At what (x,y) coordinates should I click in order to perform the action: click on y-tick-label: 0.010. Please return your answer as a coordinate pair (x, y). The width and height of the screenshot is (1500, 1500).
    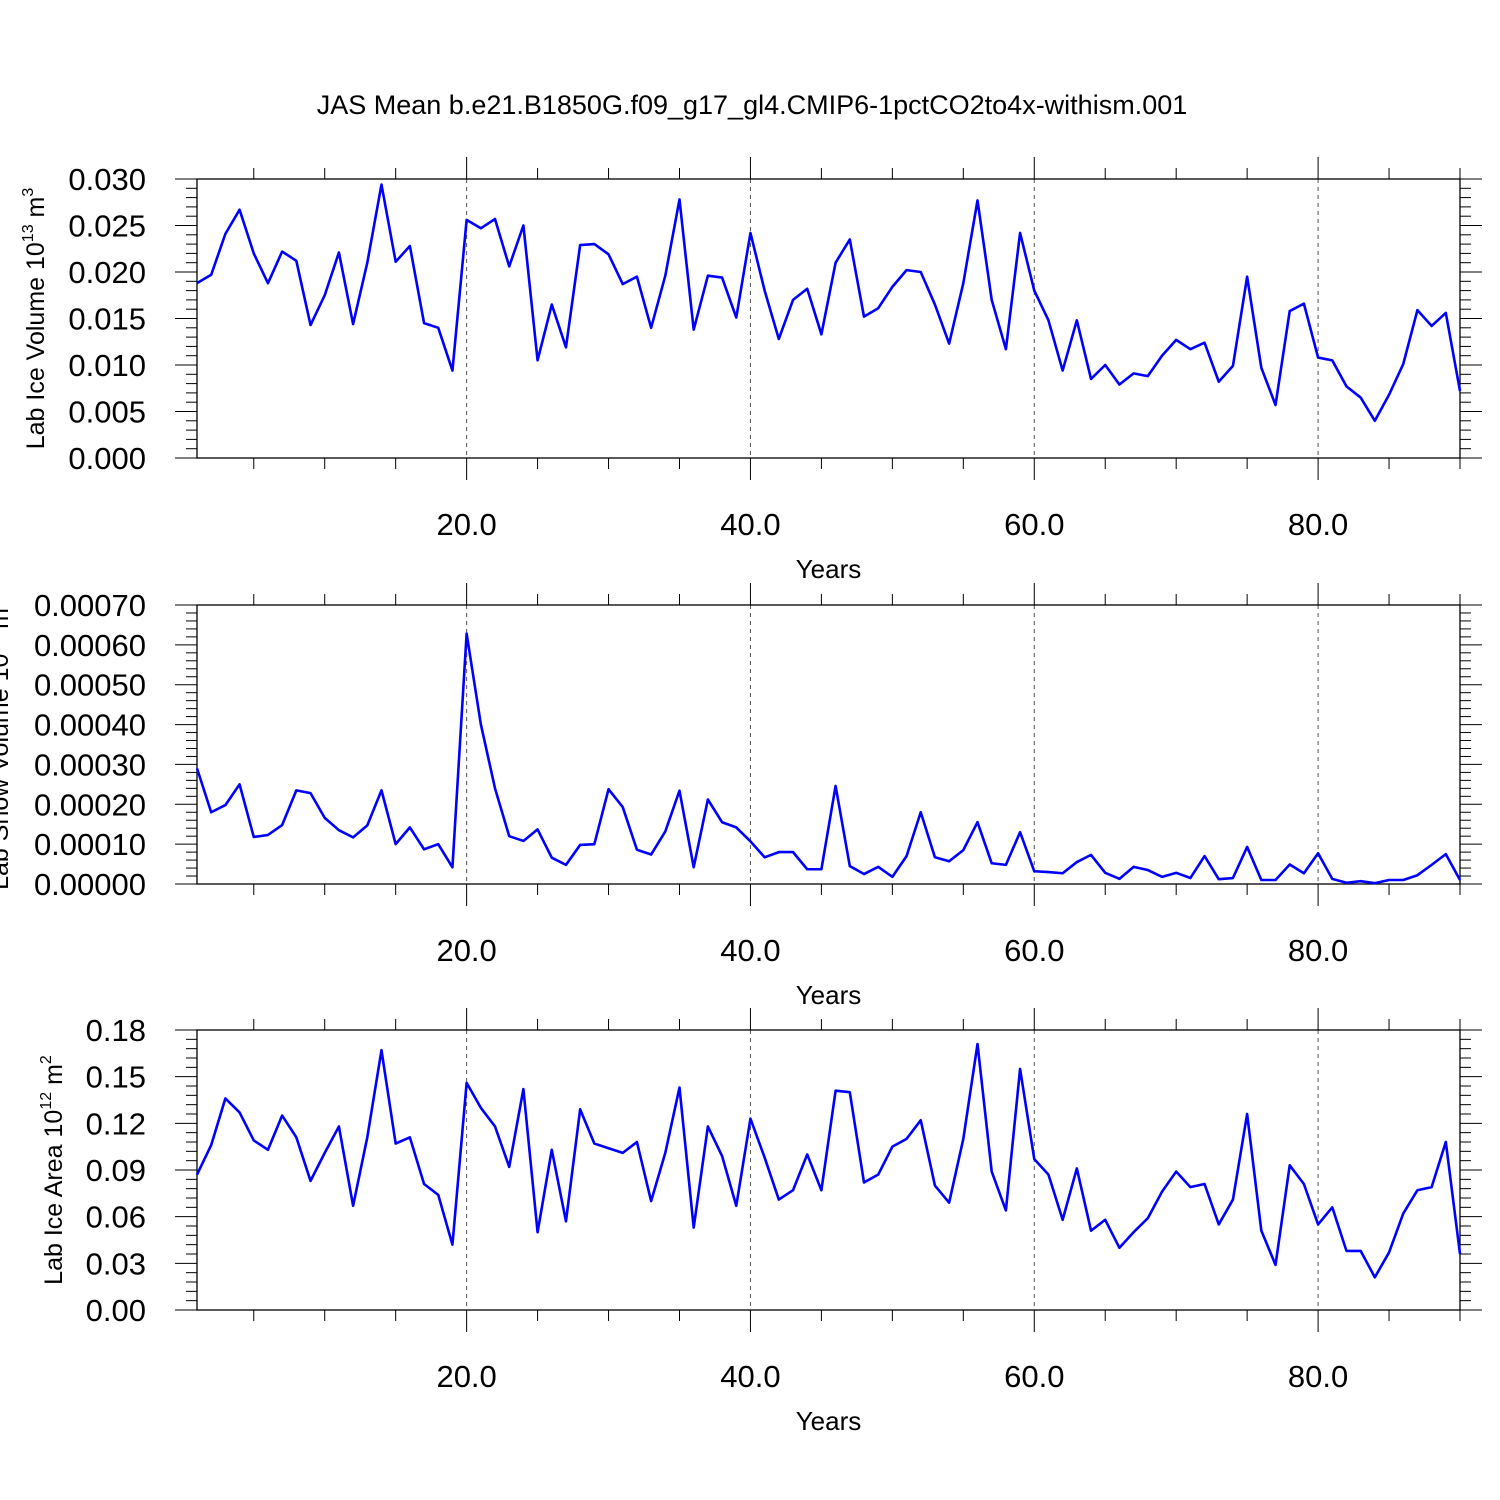
    Looking at the image, I should click on (107, 365).